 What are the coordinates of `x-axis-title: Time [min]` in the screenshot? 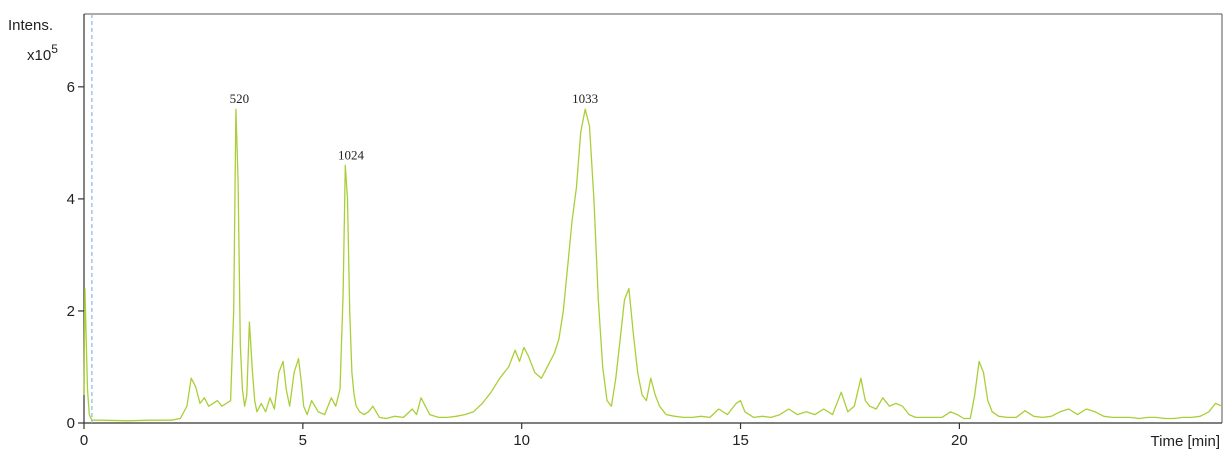 It's located at (1185, 441).